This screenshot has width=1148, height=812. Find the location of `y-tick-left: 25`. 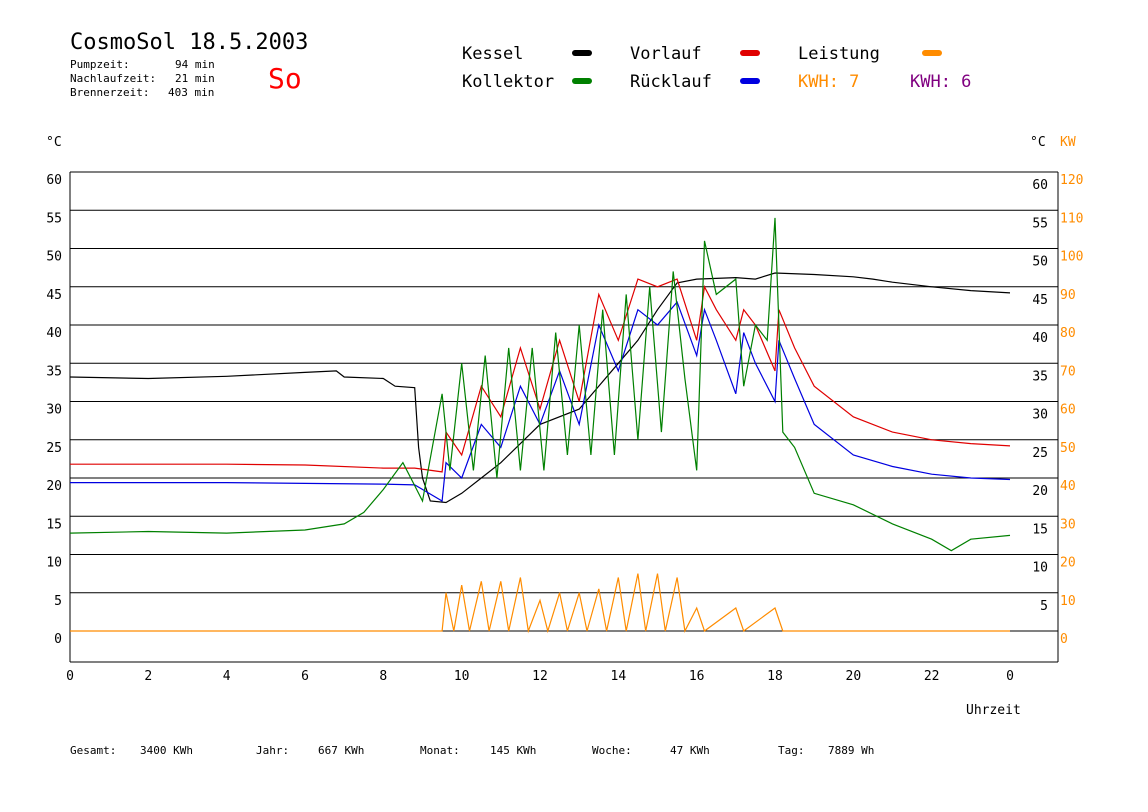

y-tick-left: 25 is located at coordinates (54, 448).